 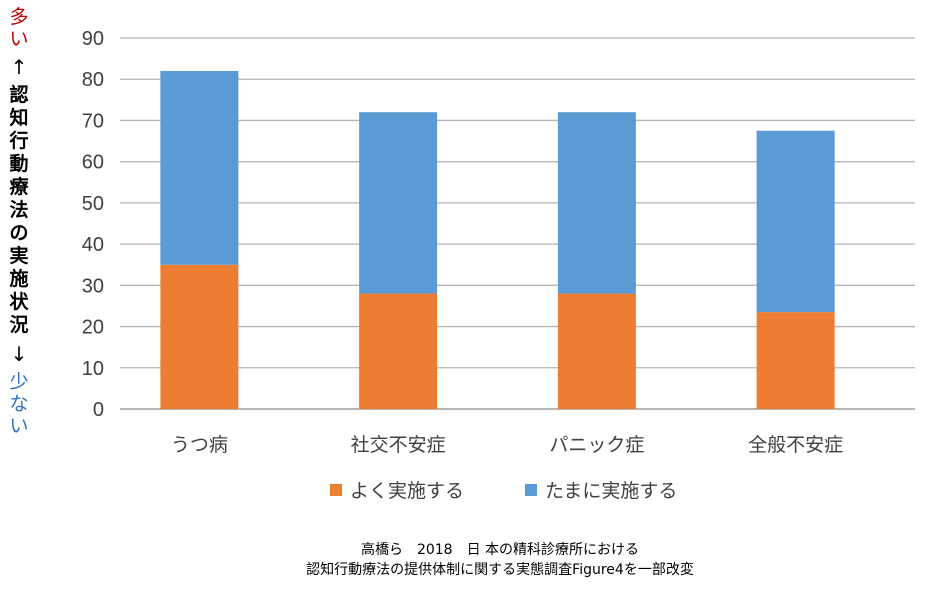 What do you see at coordinates (19, 39) in the screenshot?
I see `y-axis-high-char: い` at bounding box center [19, 39].